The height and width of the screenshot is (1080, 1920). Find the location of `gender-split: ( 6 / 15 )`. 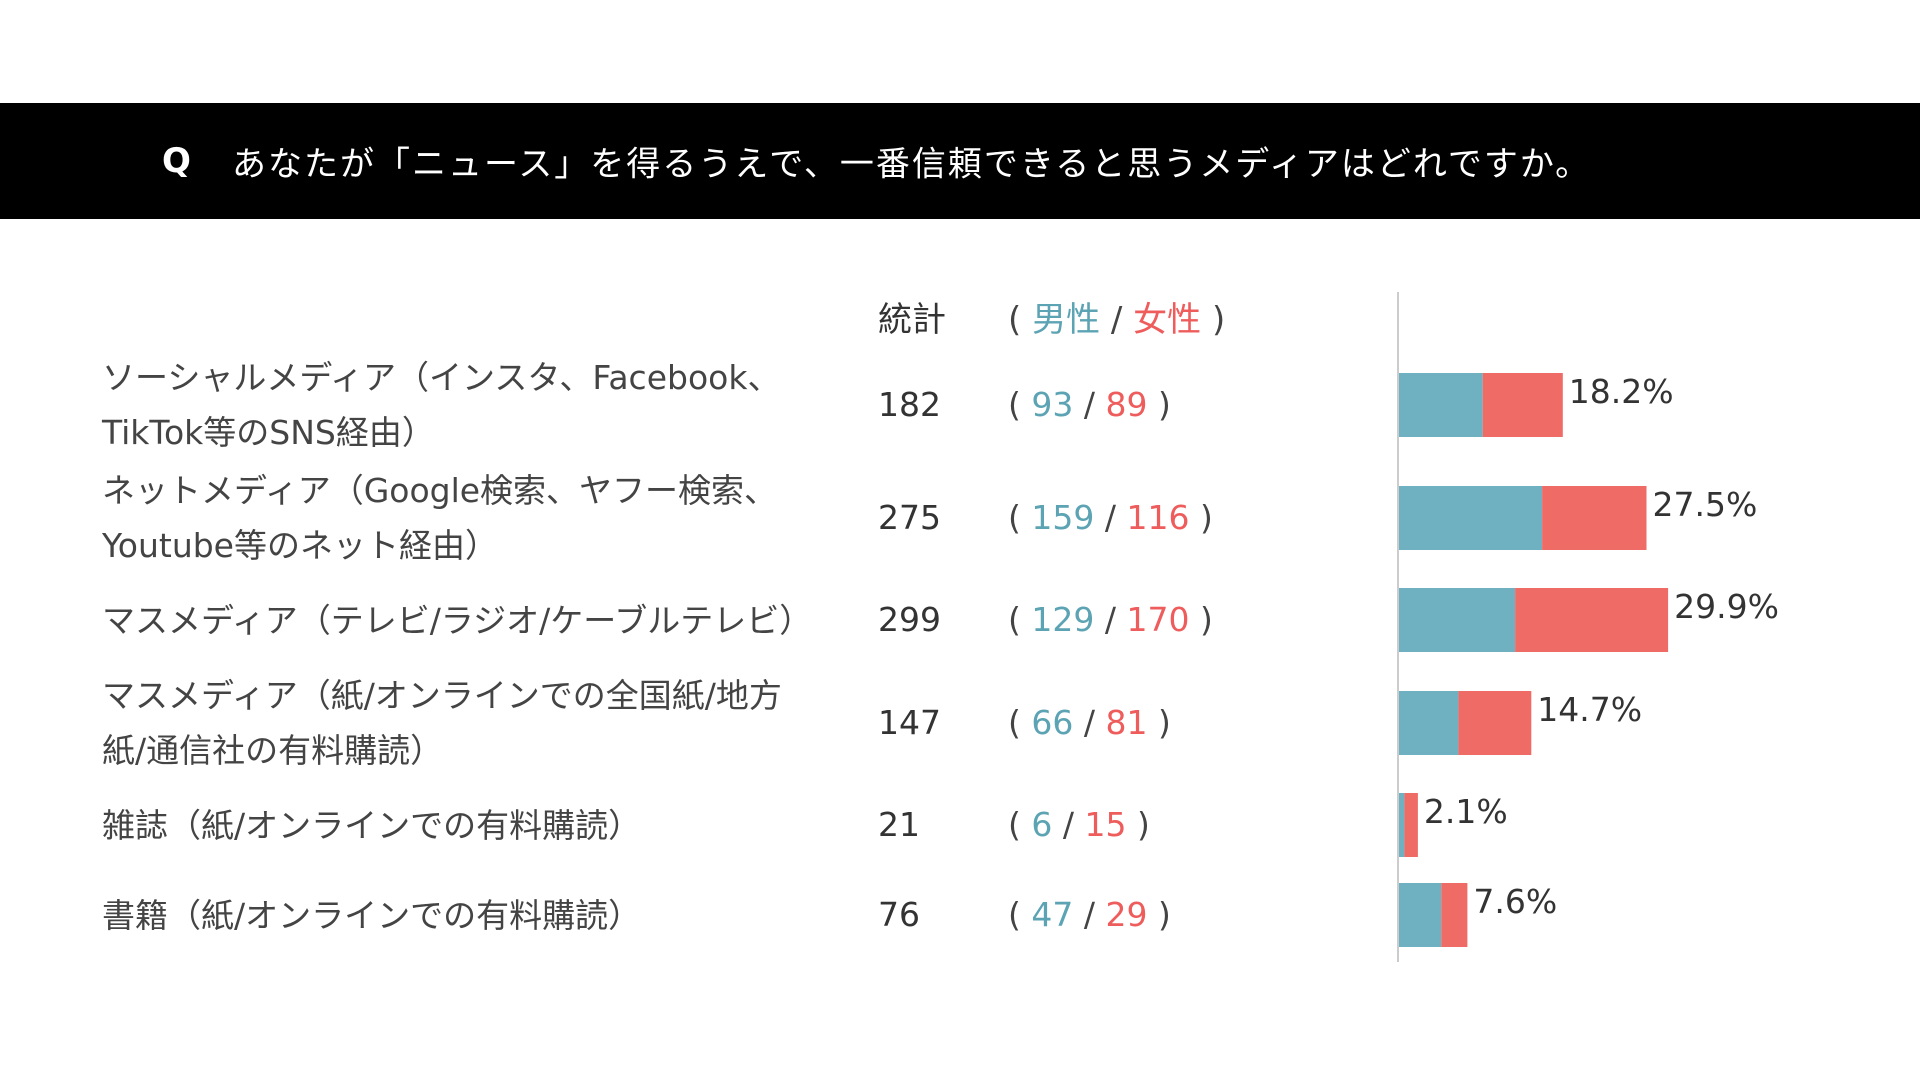

gender-split: ( 6 / 15 ) is located at coordinates (1079, 825).